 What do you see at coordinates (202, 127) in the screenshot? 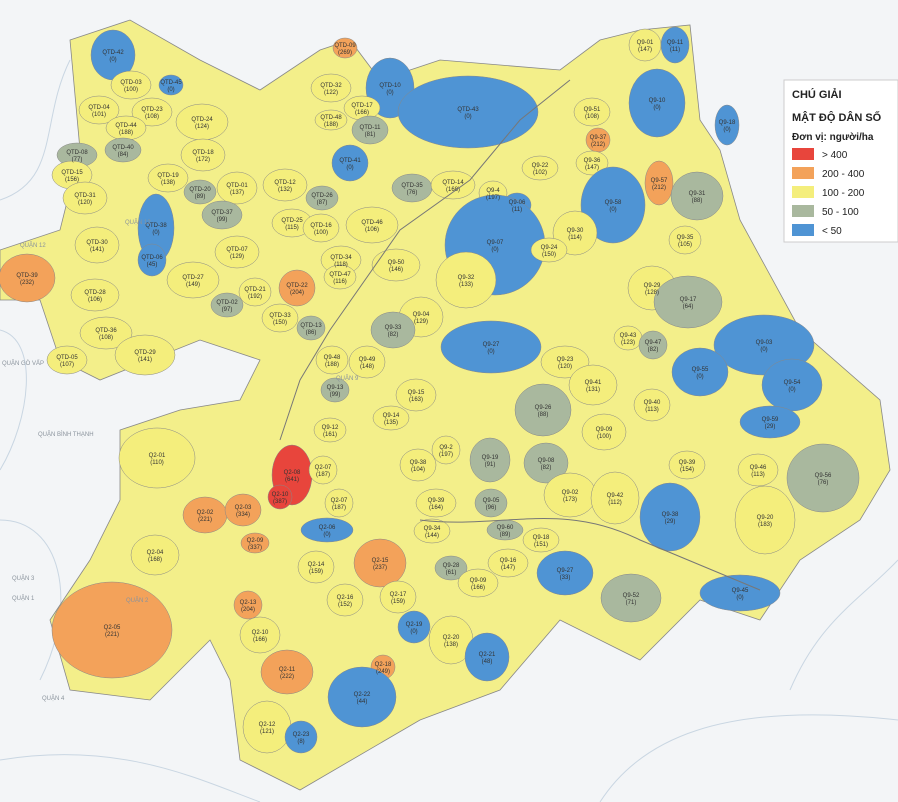
I see `zone-density: (124)` at bounding box center [202, 127].